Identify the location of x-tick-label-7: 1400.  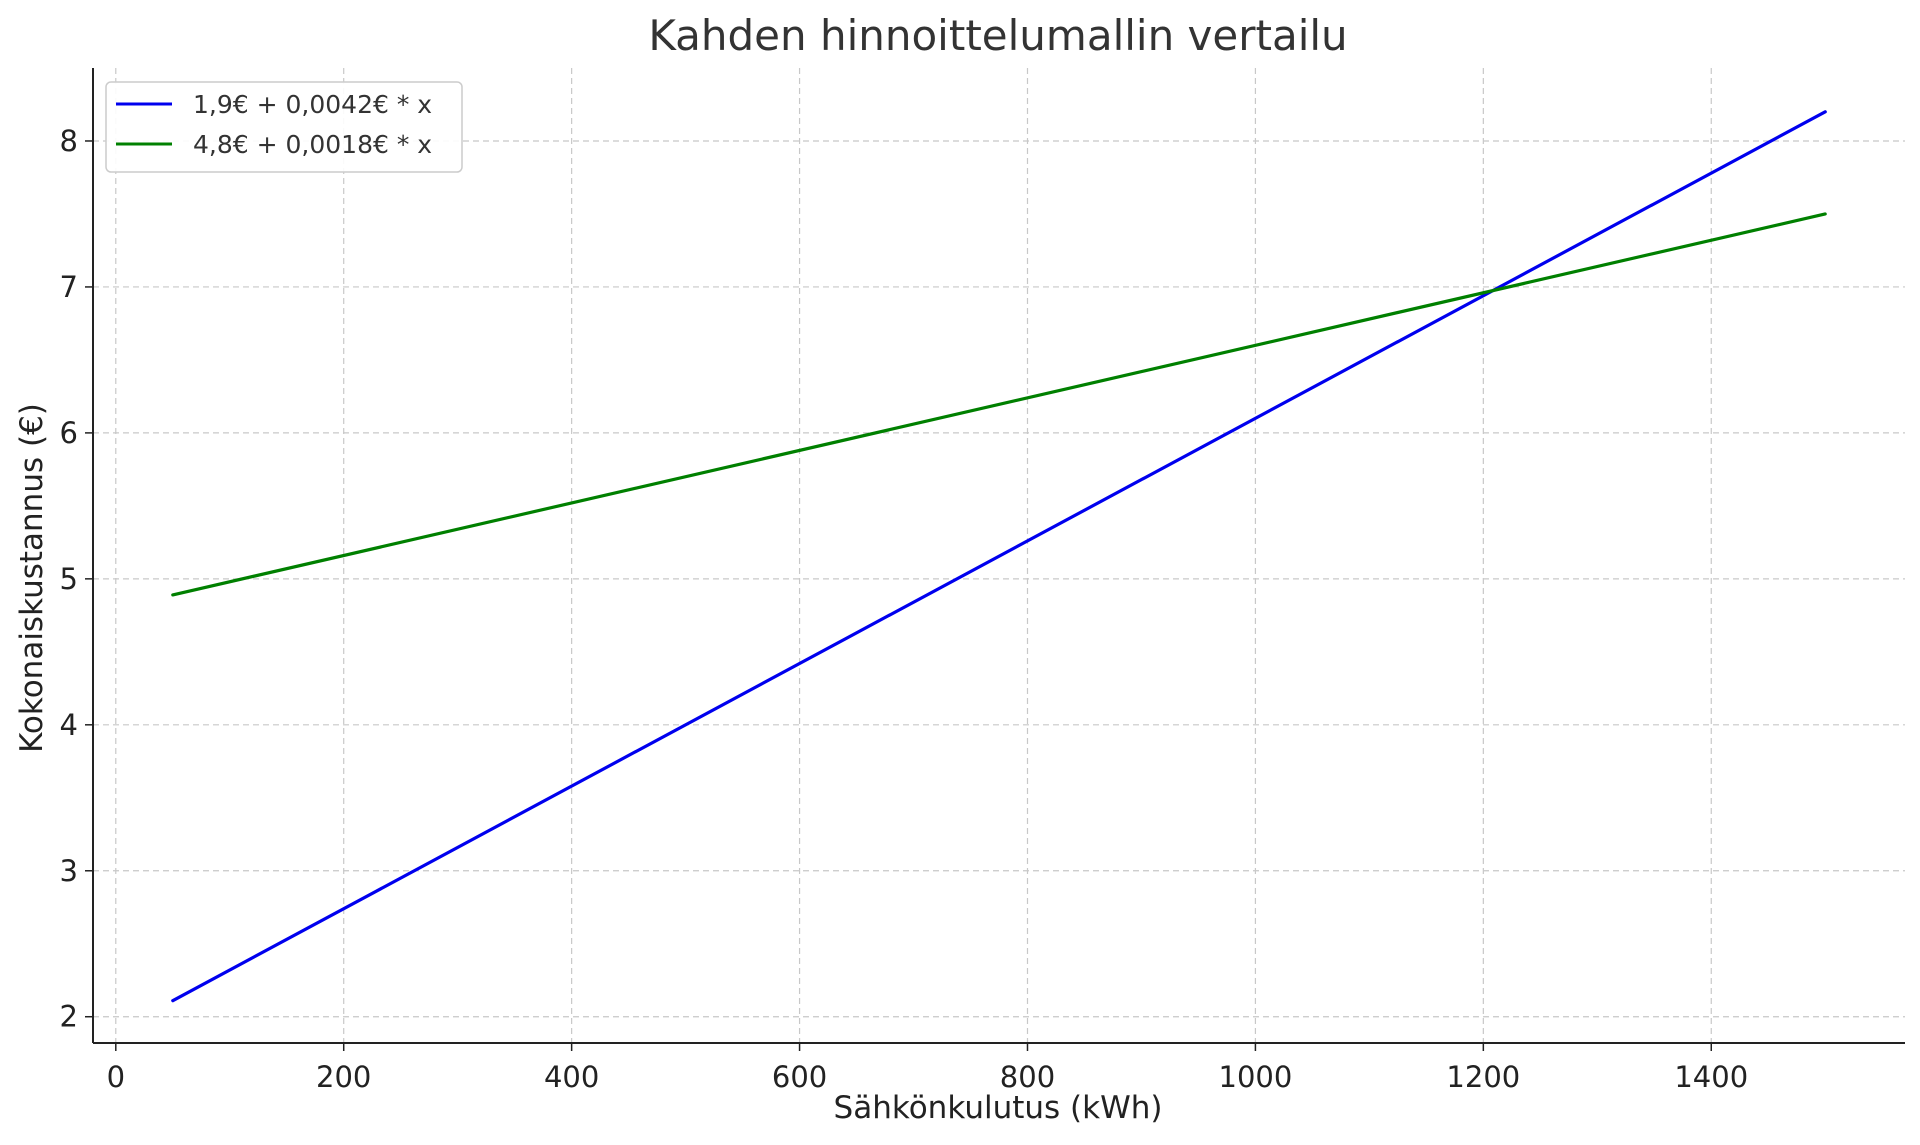
(1711, 1077).